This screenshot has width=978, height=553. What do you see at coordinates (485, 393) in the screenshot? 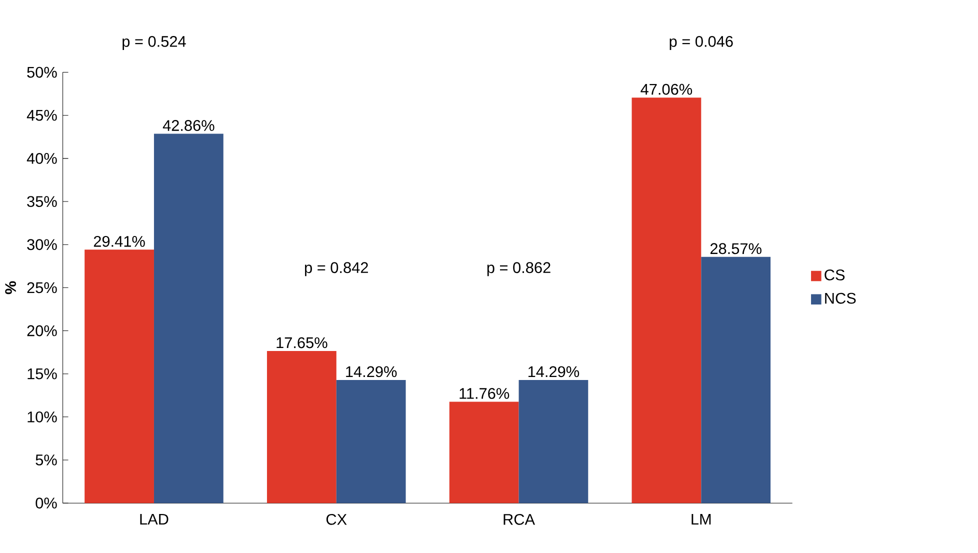
I see `data-label: 11.76%` at bounding box center [485, 393].